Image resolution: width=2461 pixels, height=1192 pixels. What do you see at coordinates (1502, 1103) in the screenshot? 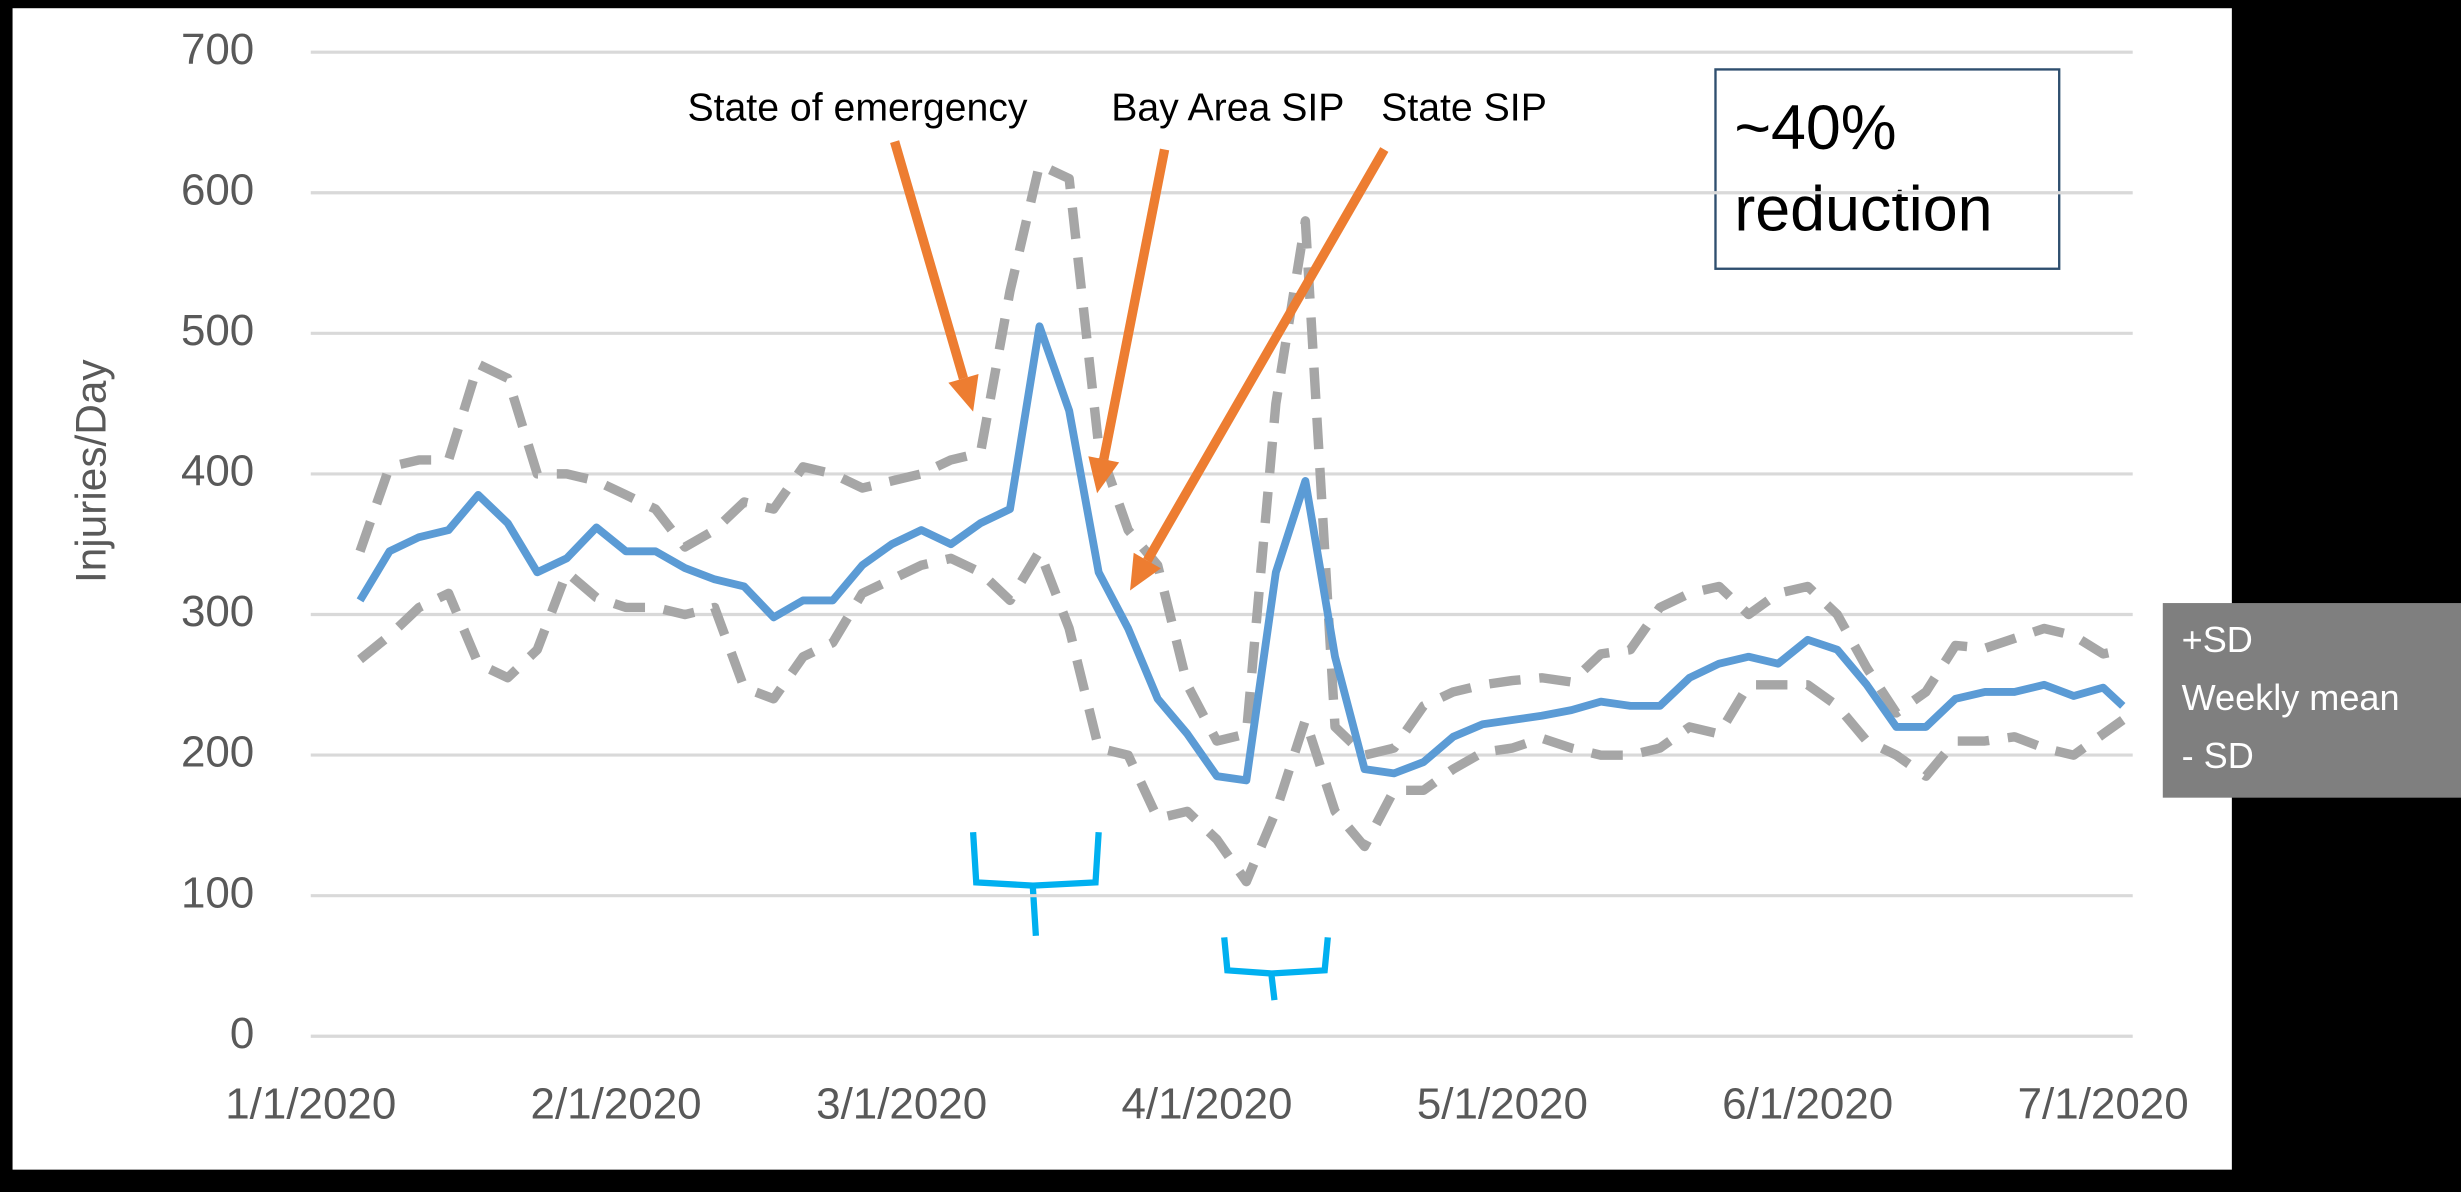
I see `x-tick-label: 5/1/2020` at bounding box center [1502, 1103].